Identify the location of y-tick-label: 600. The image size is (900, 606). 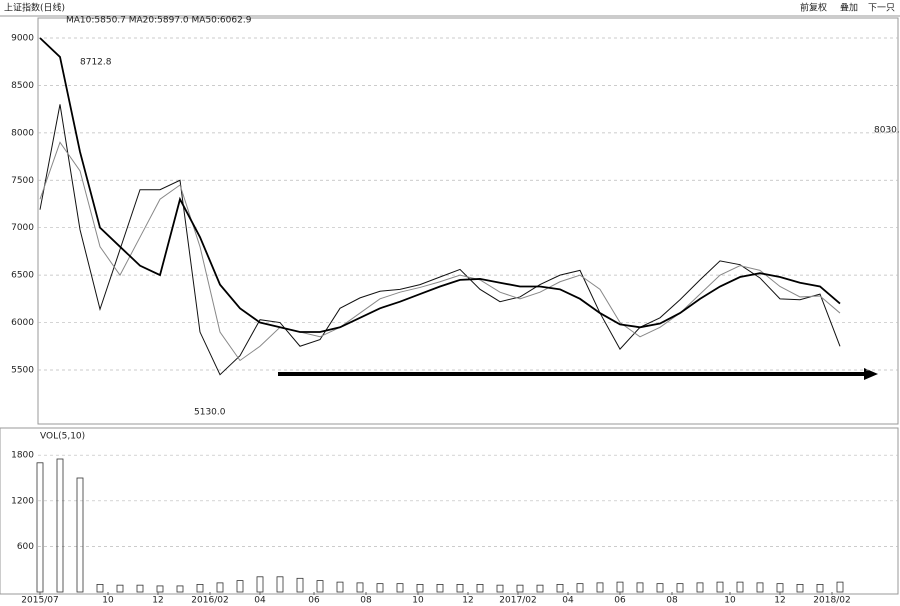
(25, 547).